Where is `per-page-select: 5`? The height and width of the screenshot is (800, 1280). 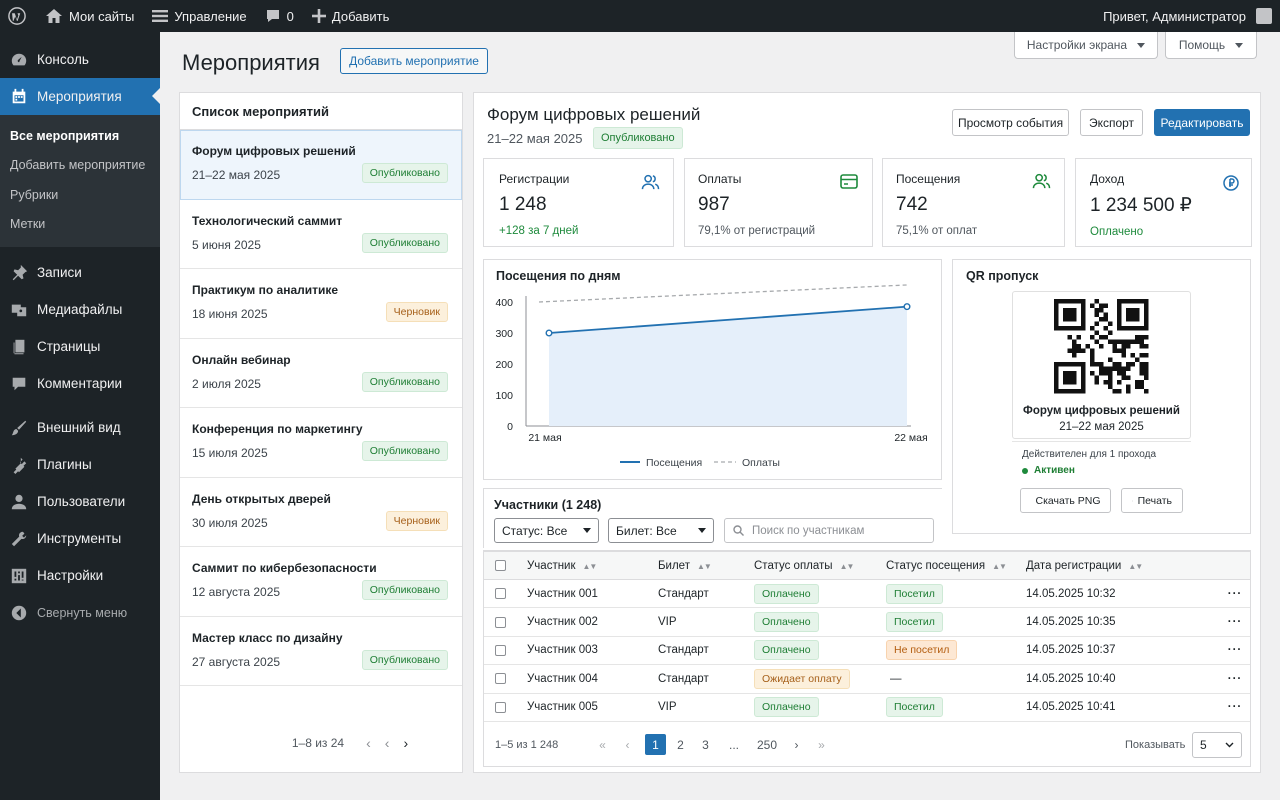 per-page-select: 5 is located at coordinates (1217, 745).